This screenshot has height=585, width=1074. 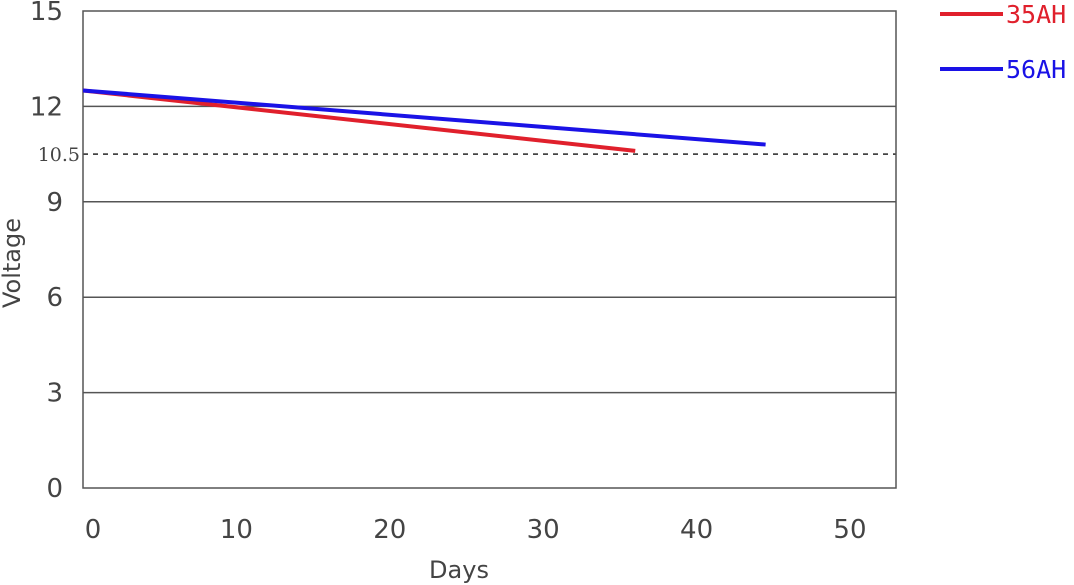 What do you see at coordinates (459, 570) in the screenshot?
I see `x-axis-label: Days` at bounding box center [459, 570].